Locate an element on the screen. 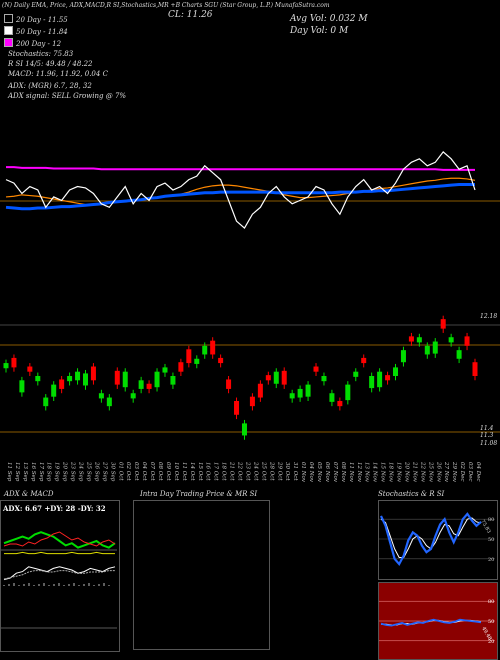 This screenshot has height=660, width=500. macd-line is located at coordinates (59, 573).